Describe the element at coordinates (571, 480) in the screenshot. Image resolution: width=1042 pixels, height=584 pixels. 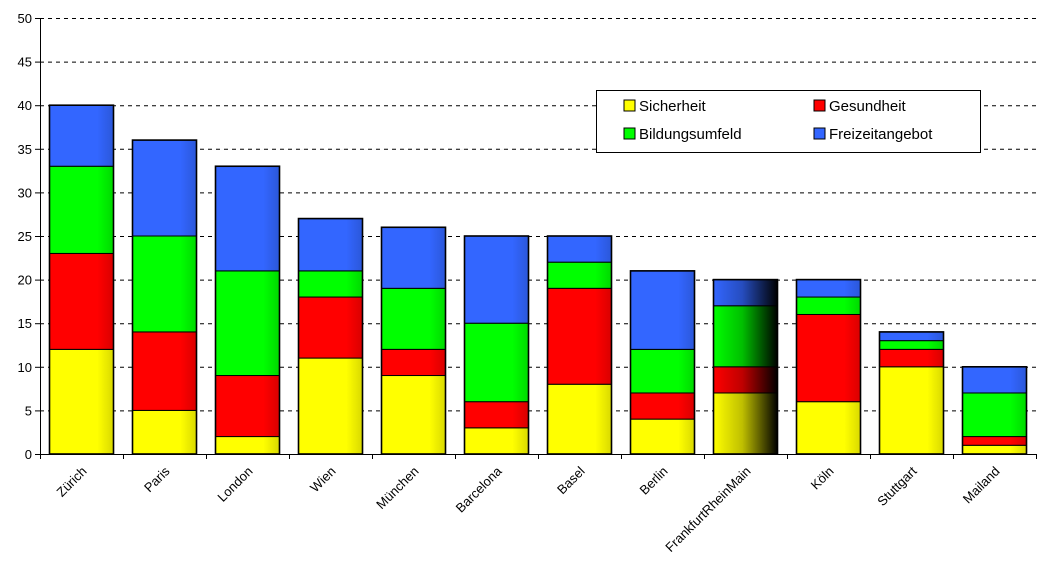
I see `x-tick-label: Basel` at that location.